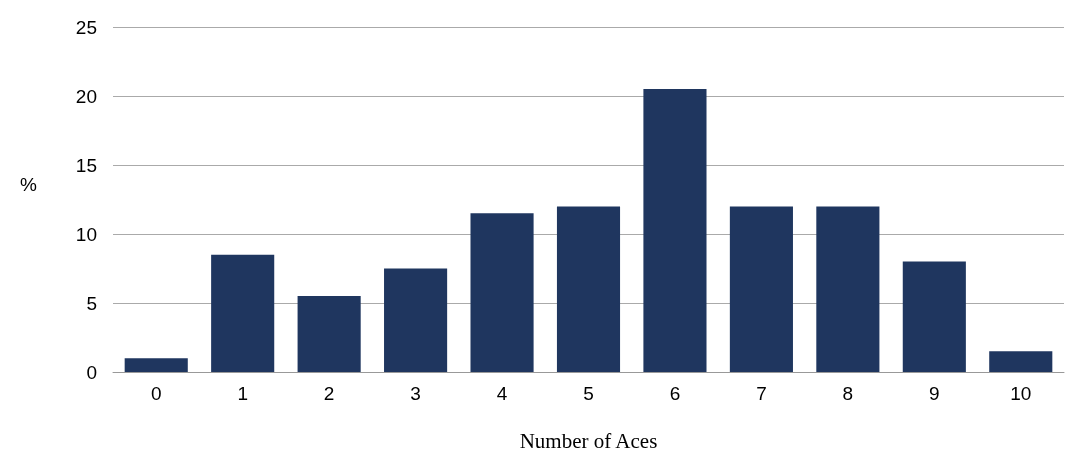  I want to click on x-tick-label: 10, so click(1021, 393).